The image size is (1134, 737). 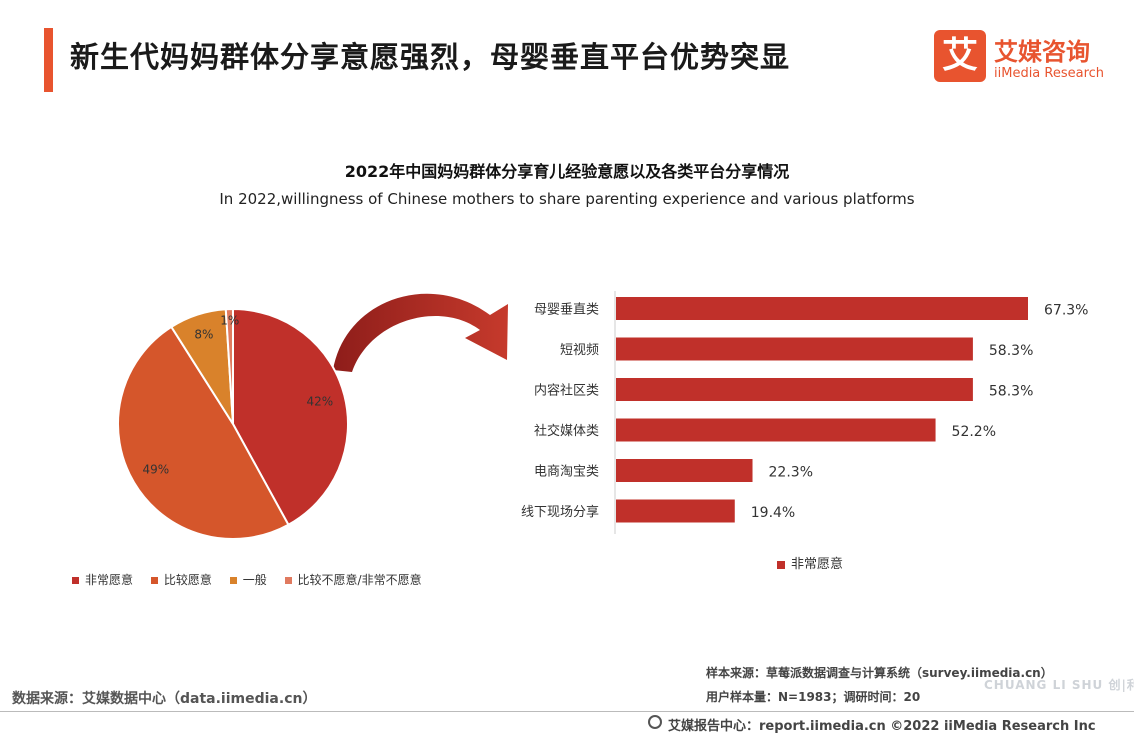 I want to click on pie-legend: 非常愿意 比较愿意 一般 比较不愿意/非常不愿意, so click(x=254, y=579).